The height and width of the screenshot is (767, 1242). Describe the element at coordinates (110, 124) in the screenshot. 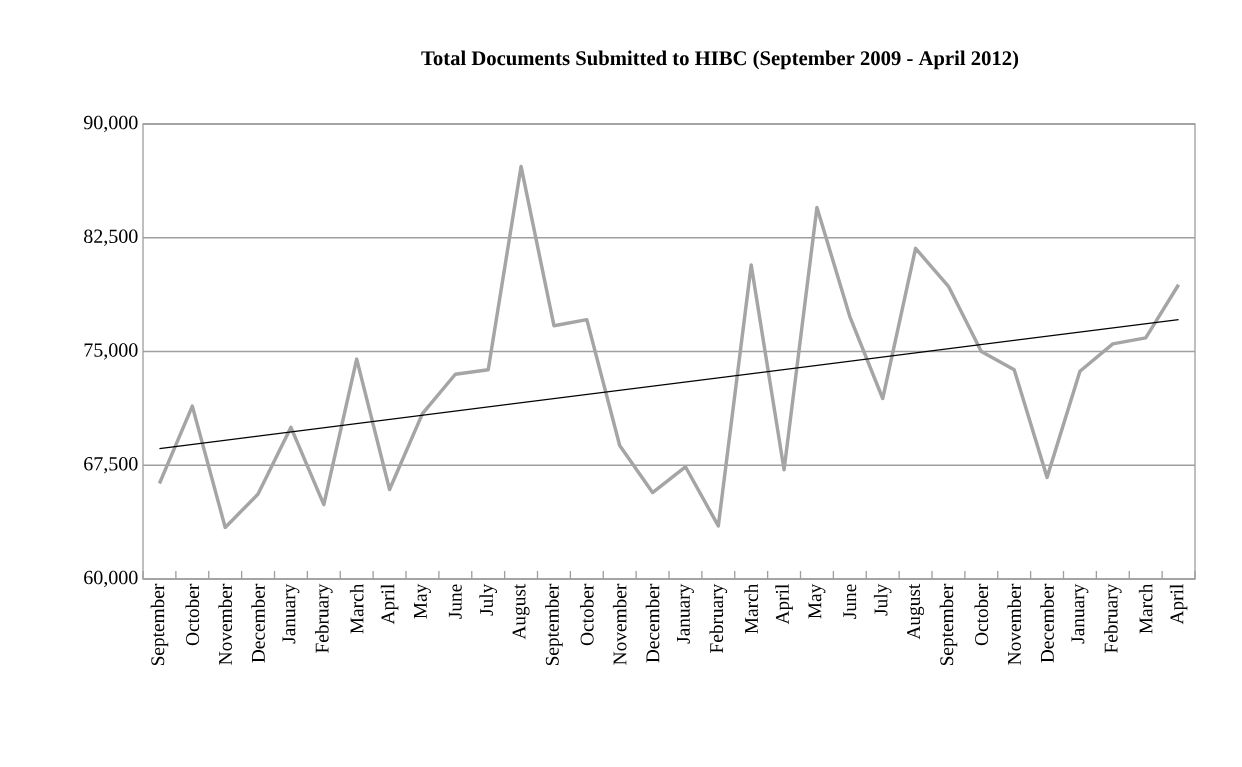

I see `y-tick-label: 90,000` at that location.